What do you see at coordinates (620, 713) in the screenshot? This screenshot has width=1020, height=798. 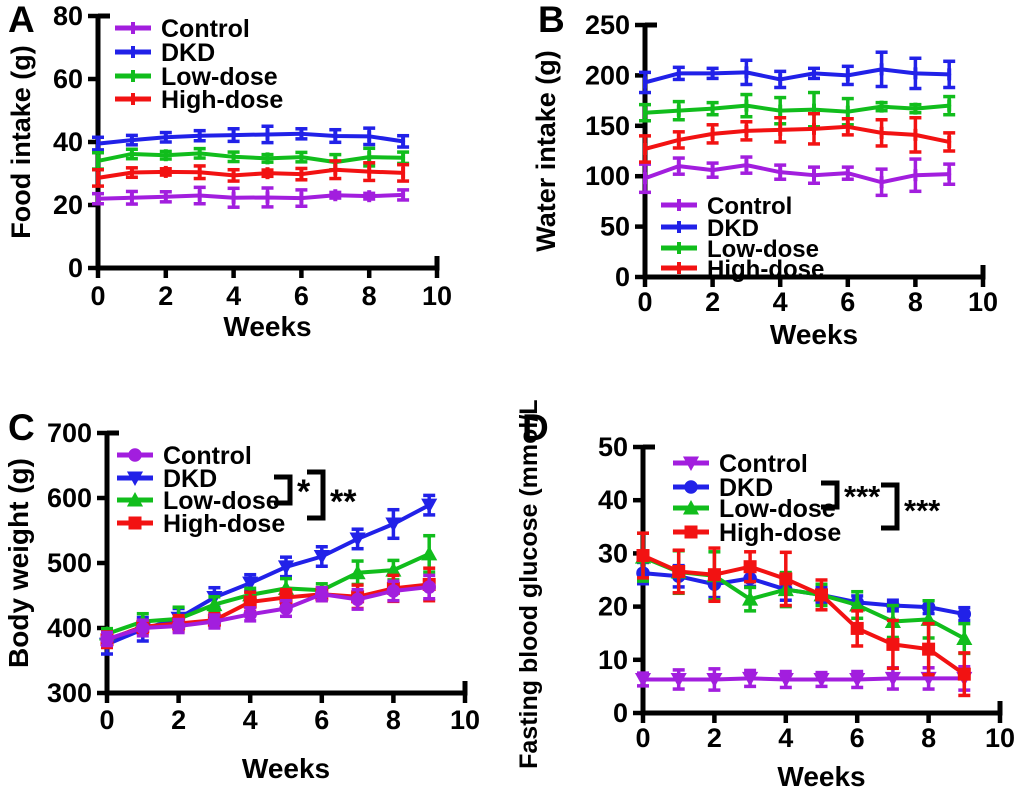 I see `y-tick-label: 0` at bounding box center [620, 713].